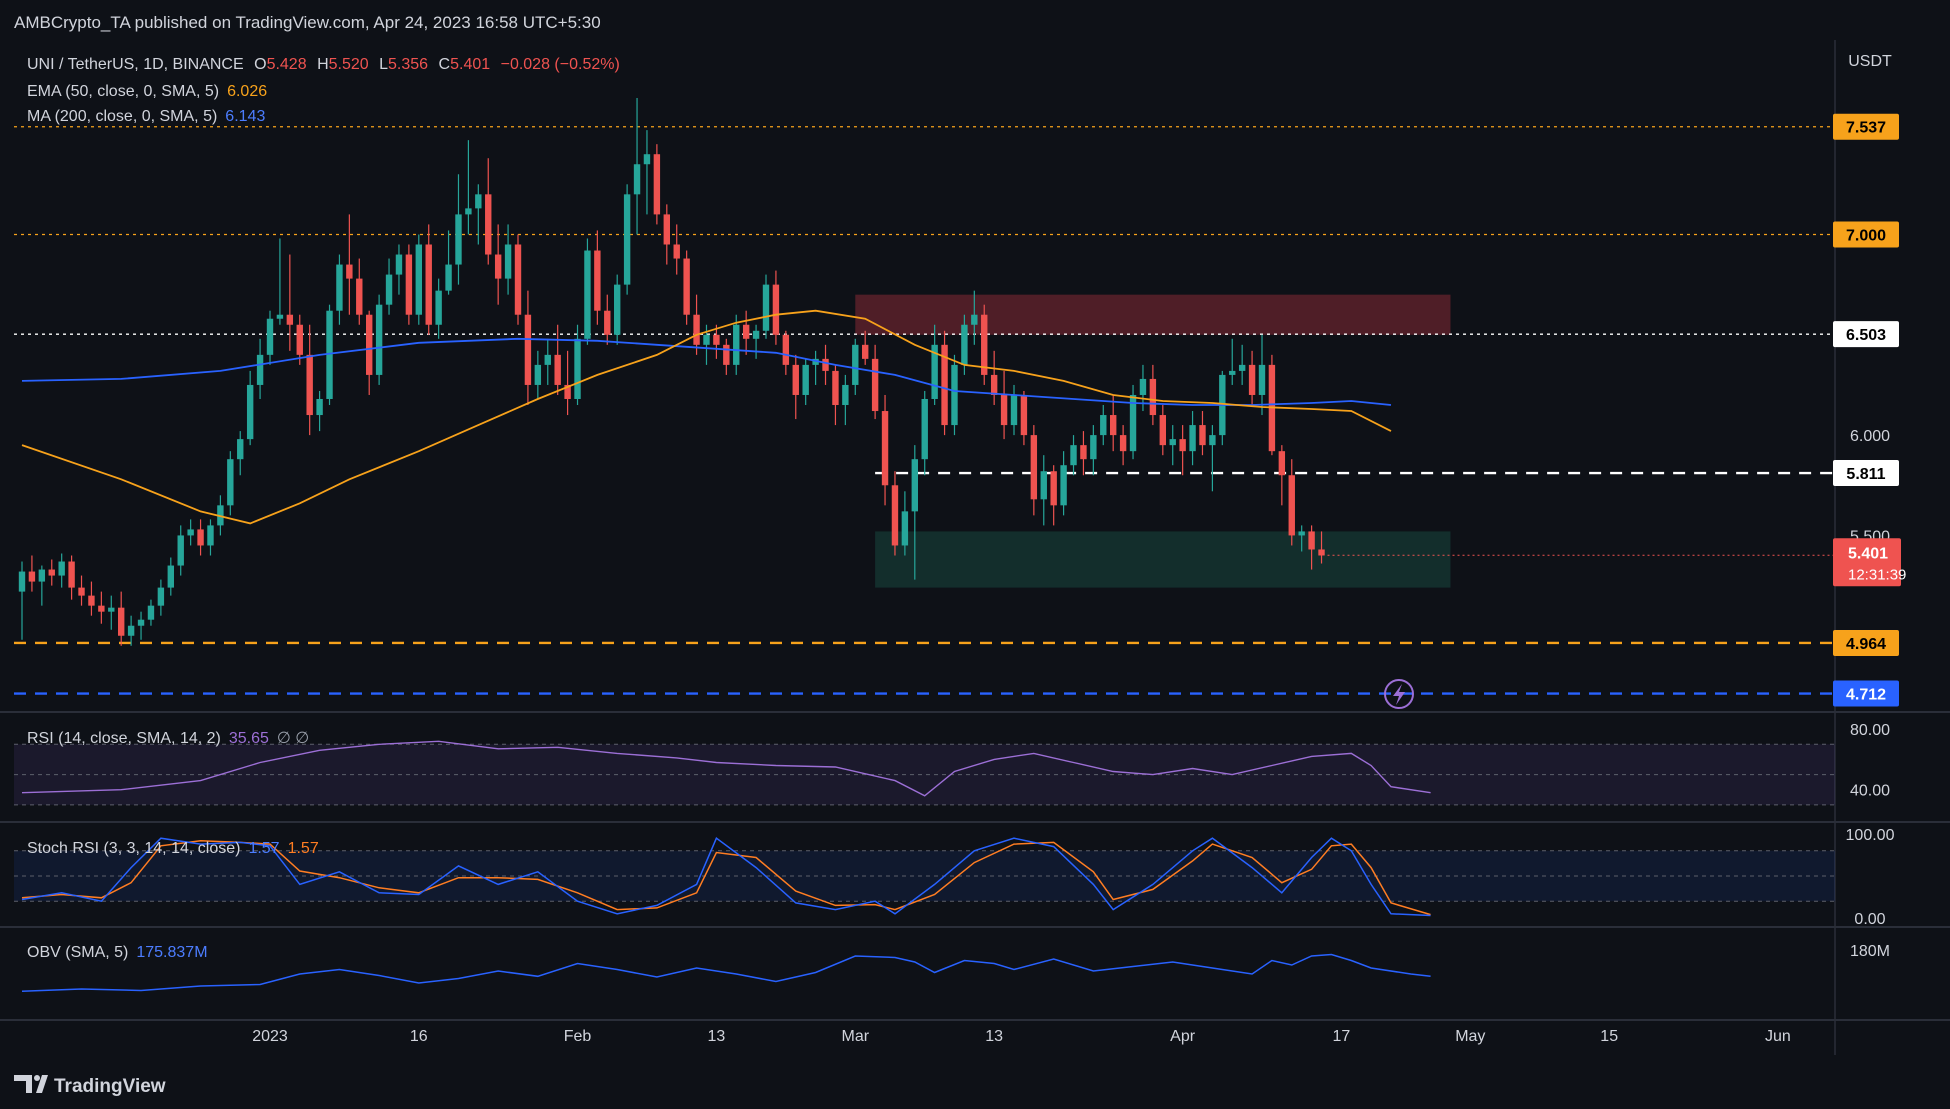  Describe the element at coordinates (445, 64) in the screenshot. I see `close-label: C` at that location.